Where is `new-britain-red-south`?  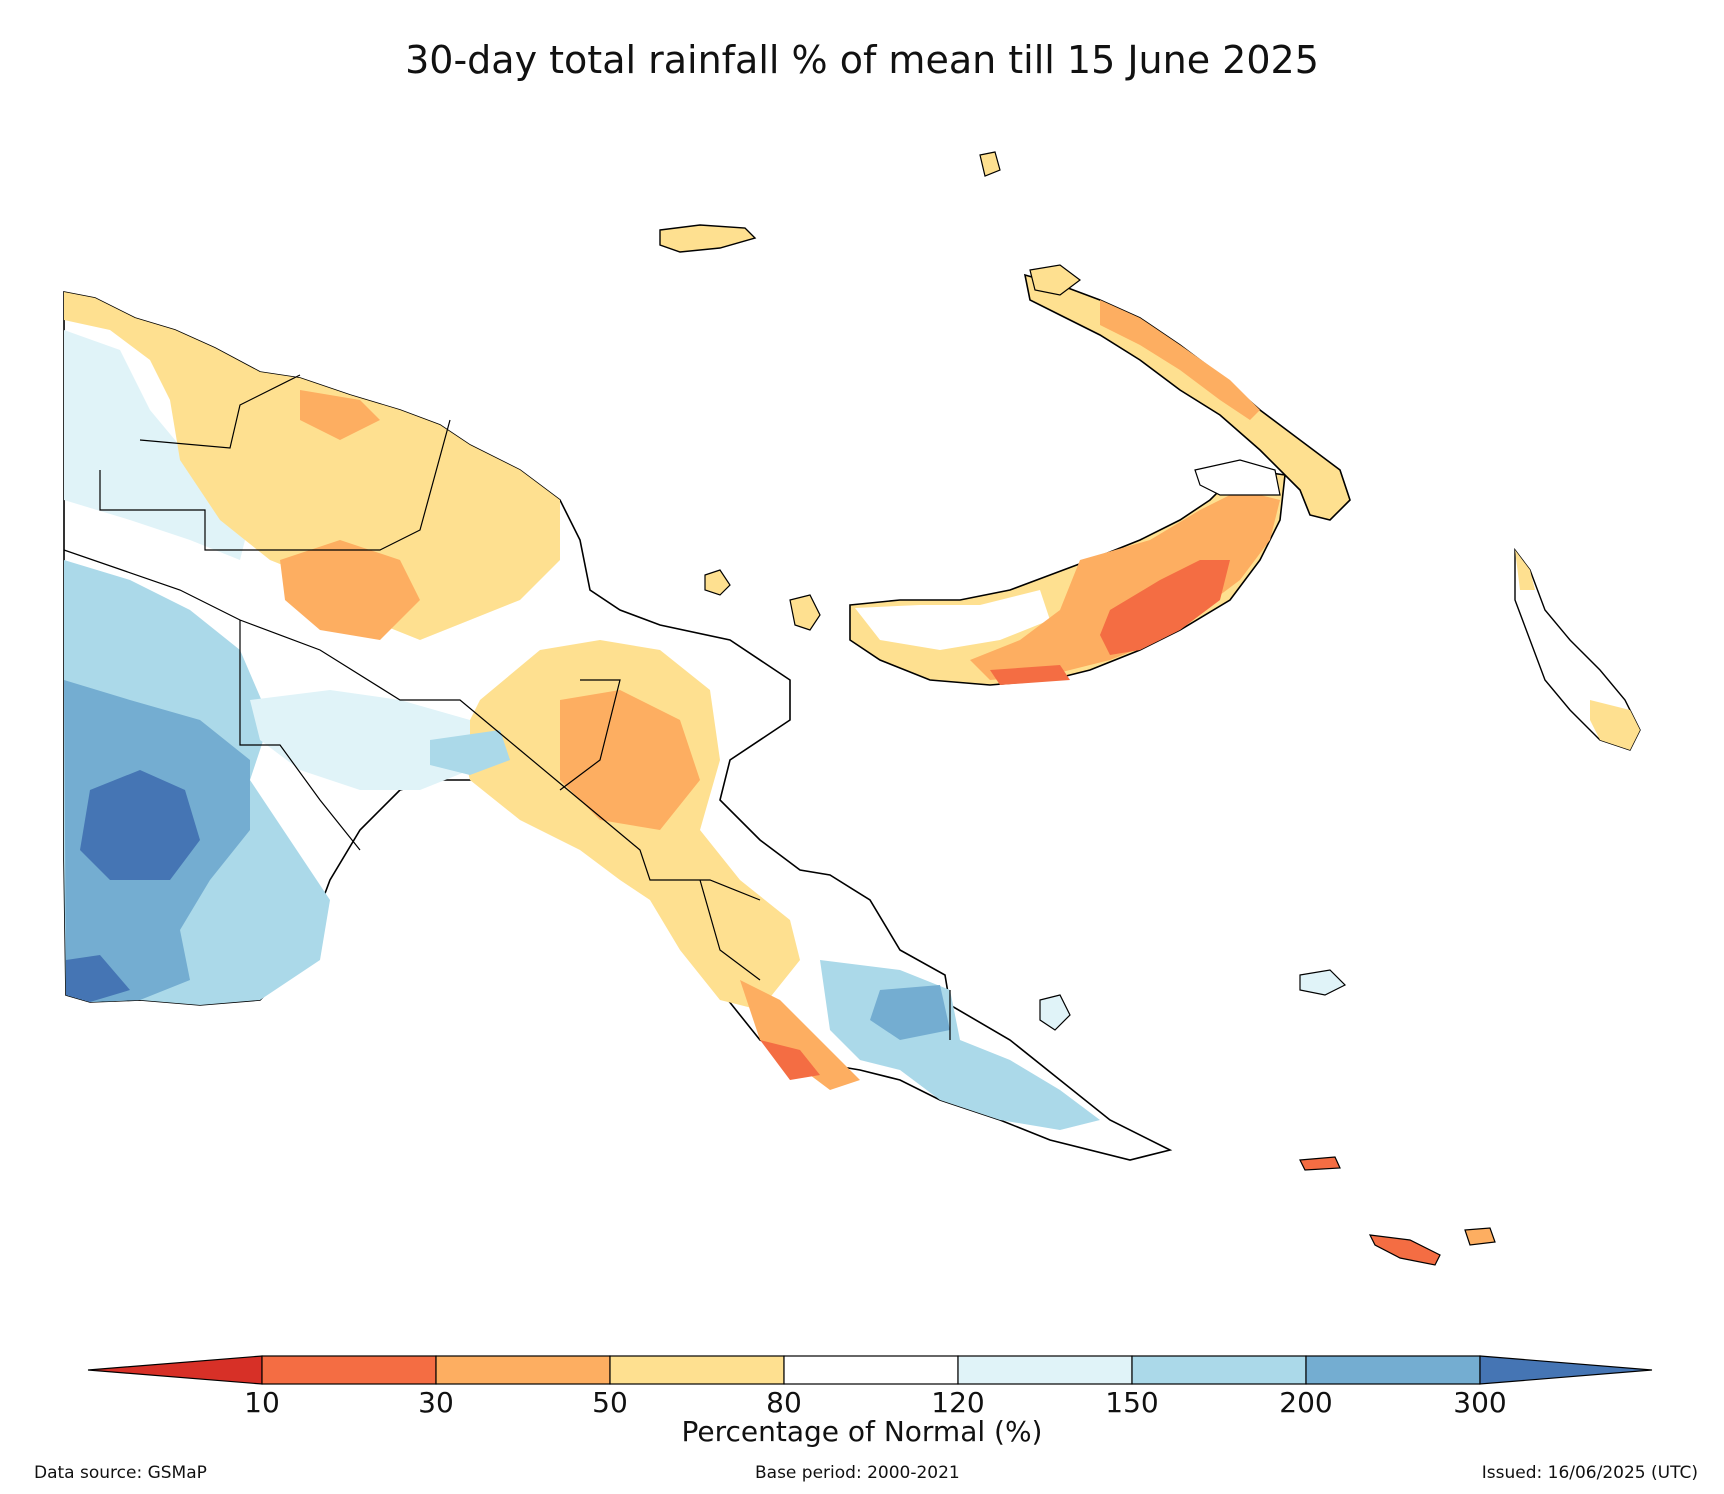
new-britain-red-south is located at coordinates (1030, 675).